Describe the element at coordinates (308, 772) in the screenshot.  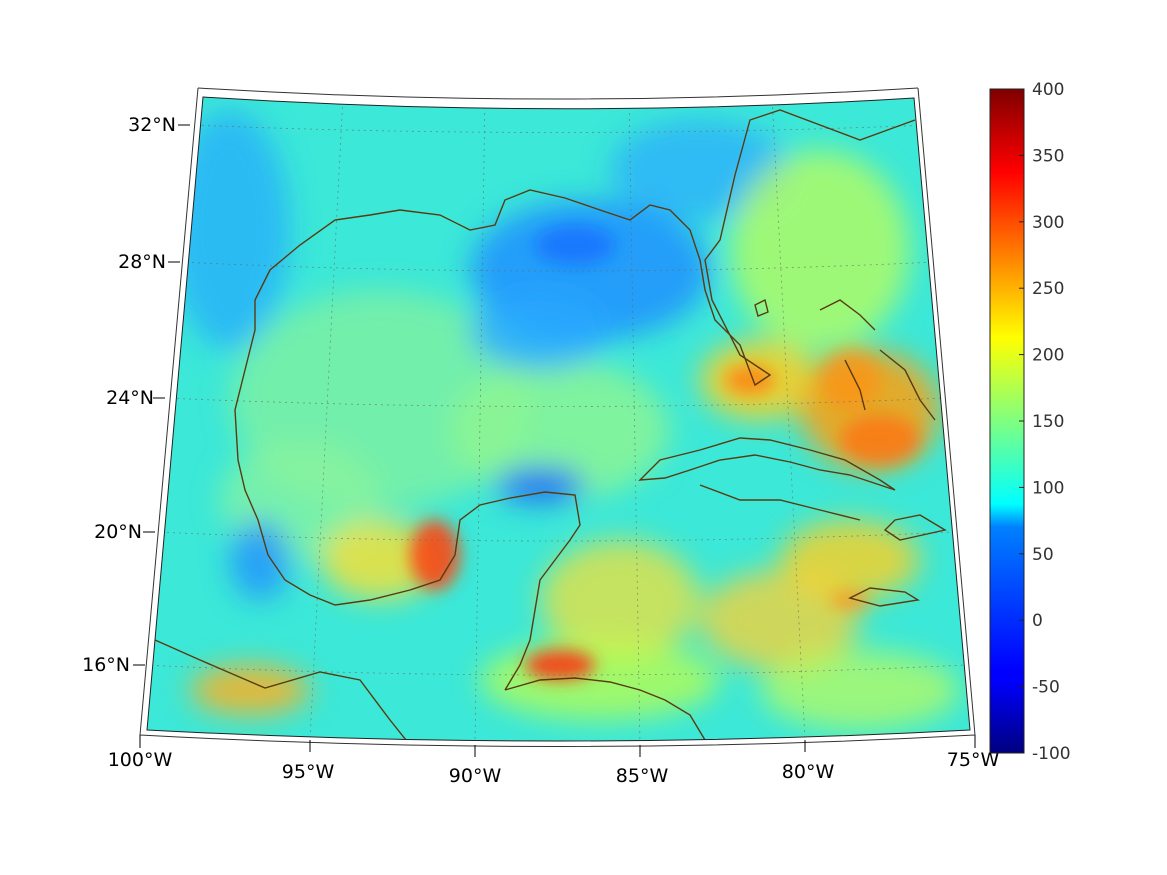
I see `lon-label: 95°W` at that location.